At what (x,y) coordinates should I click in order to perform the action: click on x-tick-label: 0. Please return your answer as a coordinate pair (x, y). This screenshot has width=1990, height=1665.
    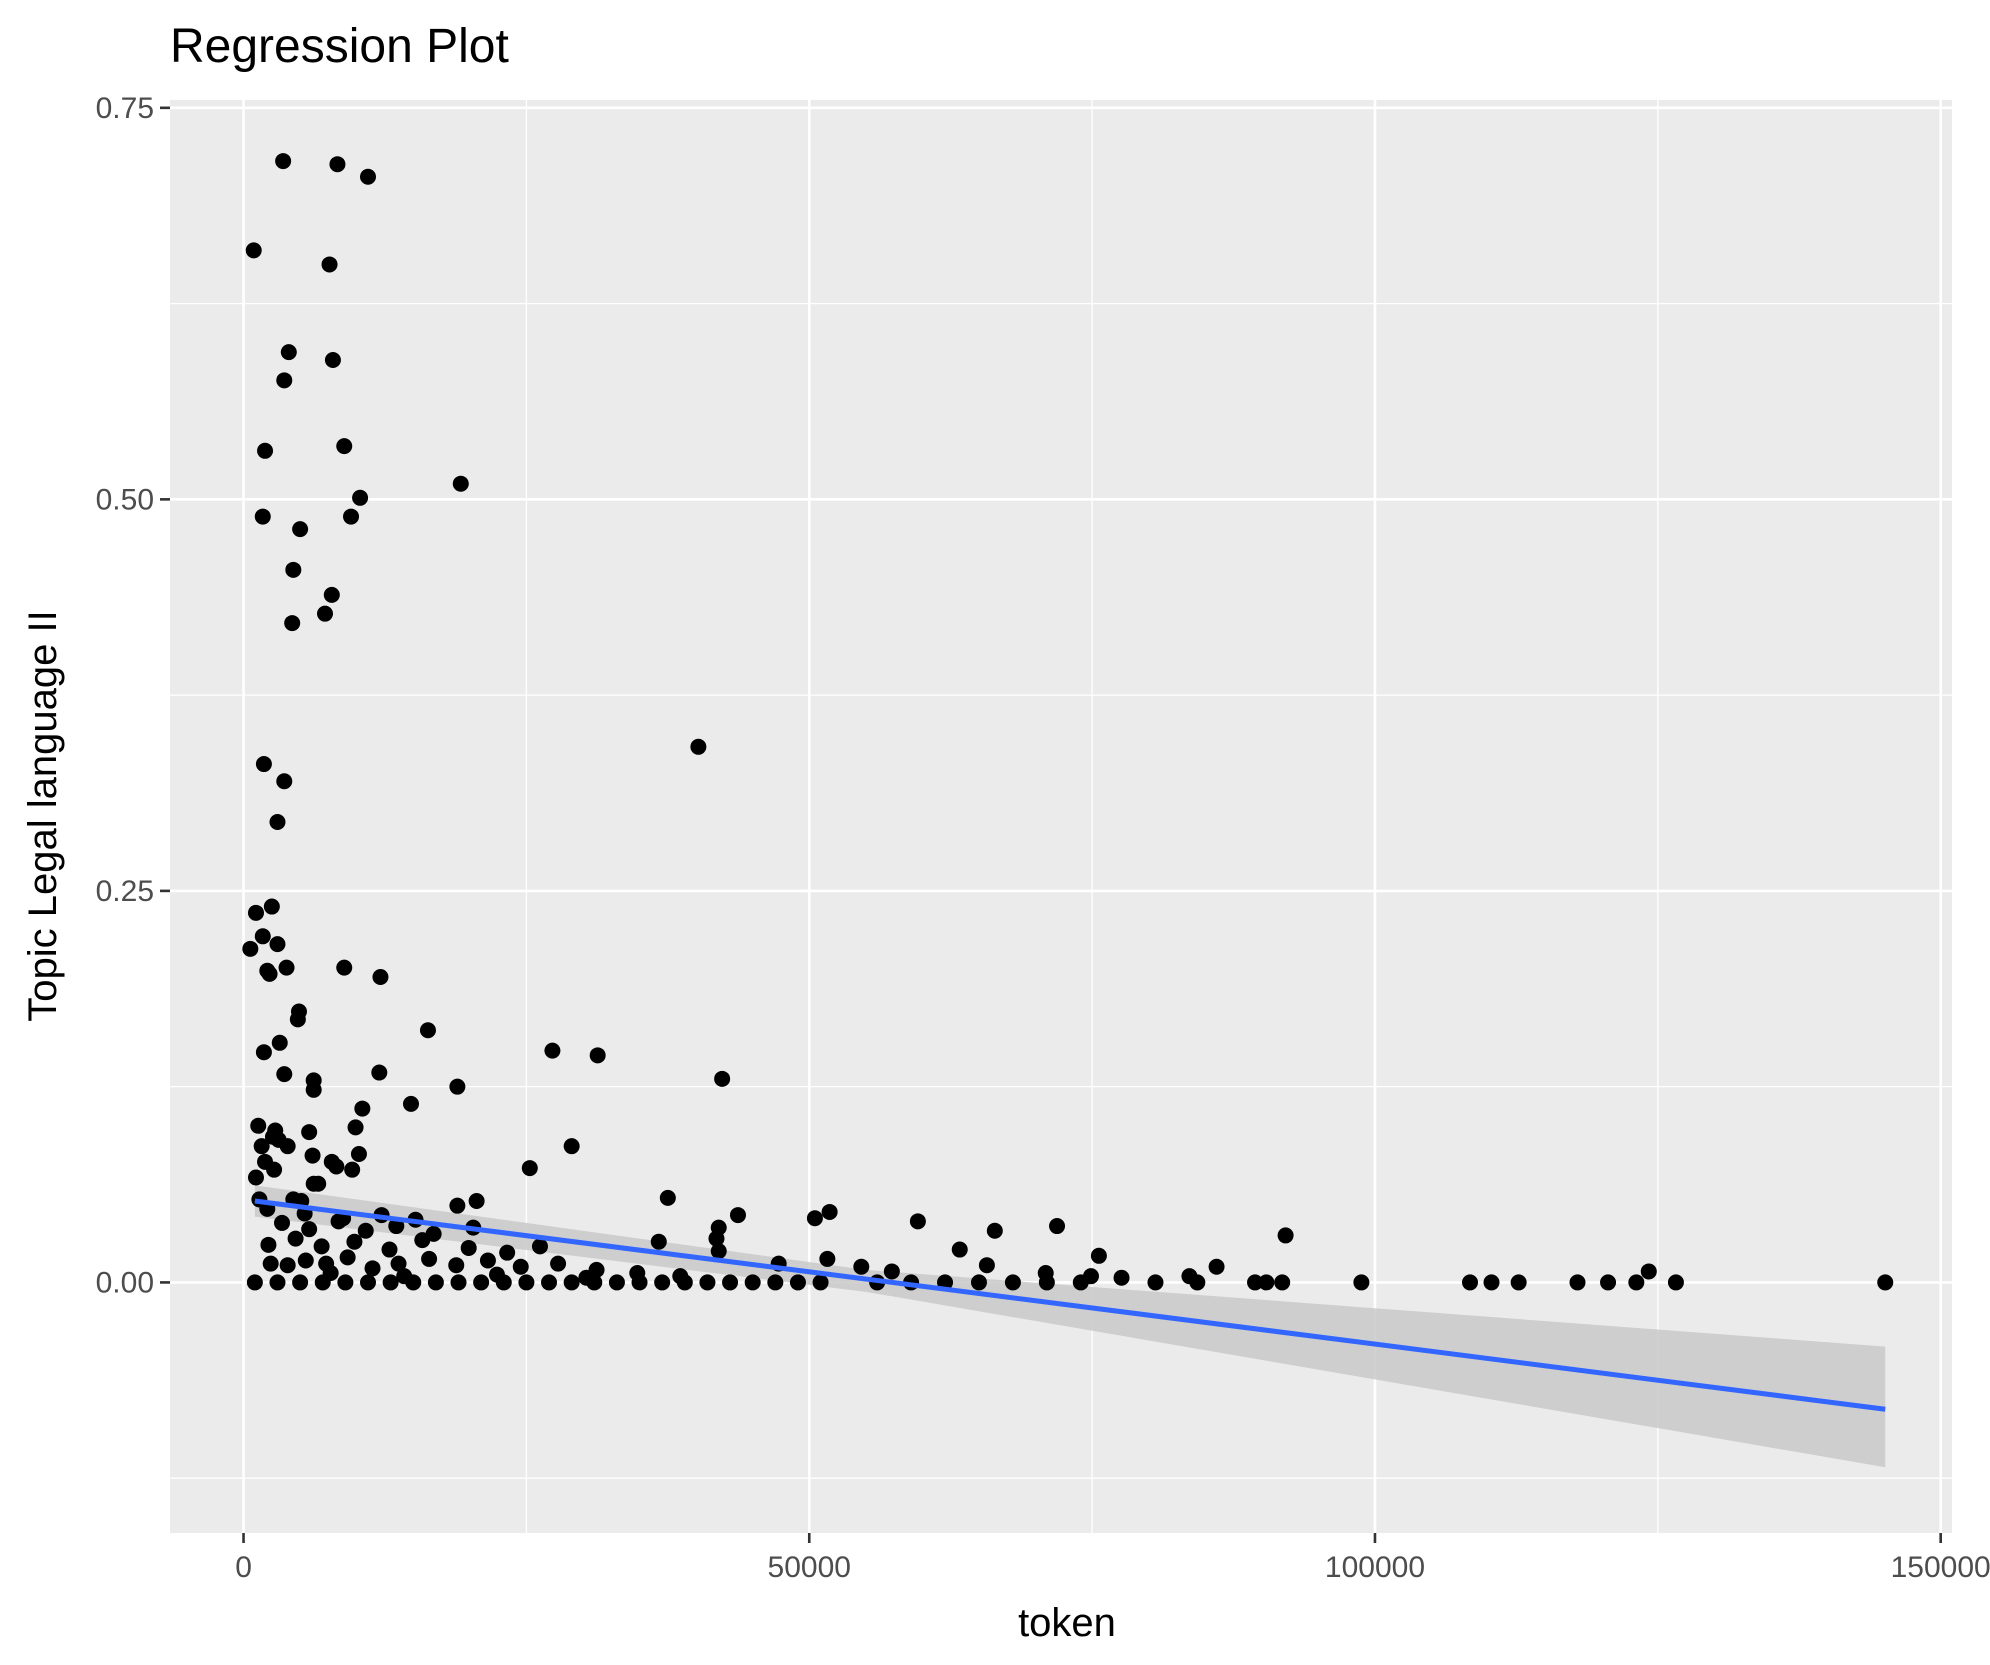
    Looking at the image, I should click on (243, 1567).